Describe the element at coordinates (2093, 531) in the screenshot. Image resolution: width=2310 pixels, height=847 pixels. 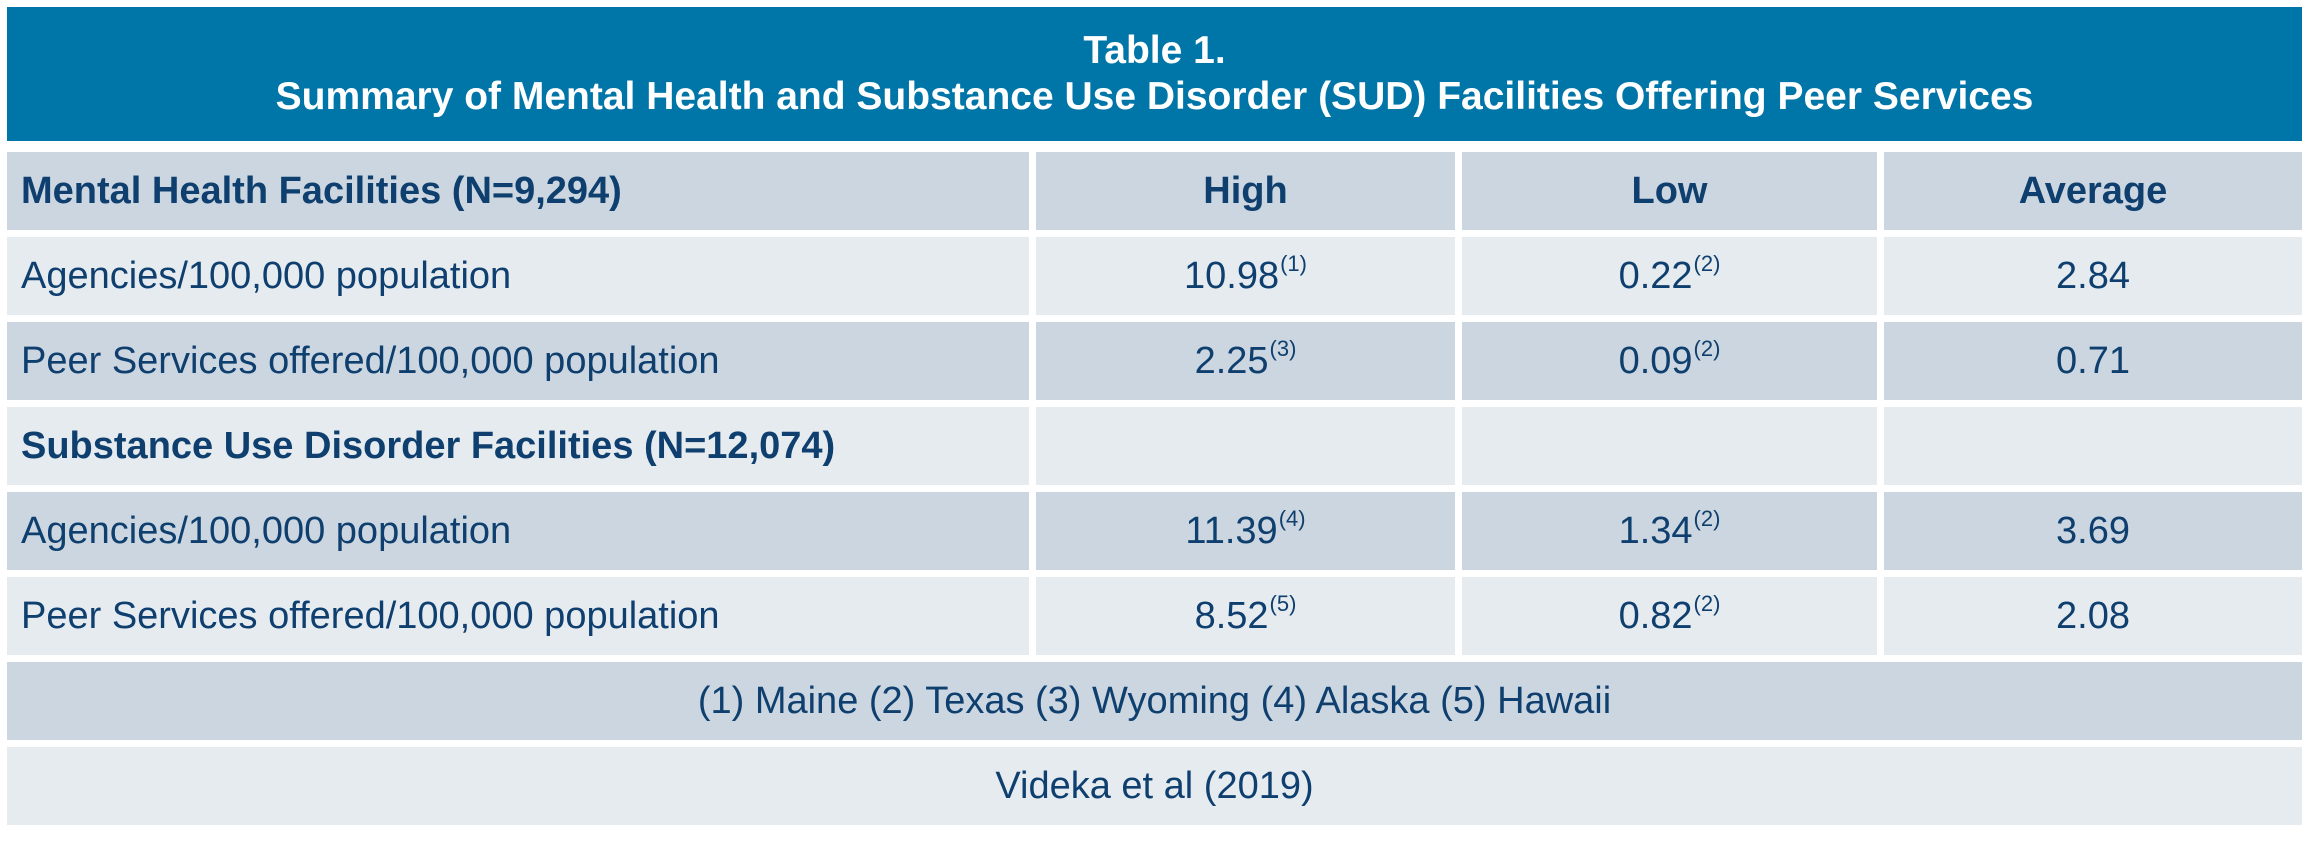
I see `average-value: 3.69` at that location.